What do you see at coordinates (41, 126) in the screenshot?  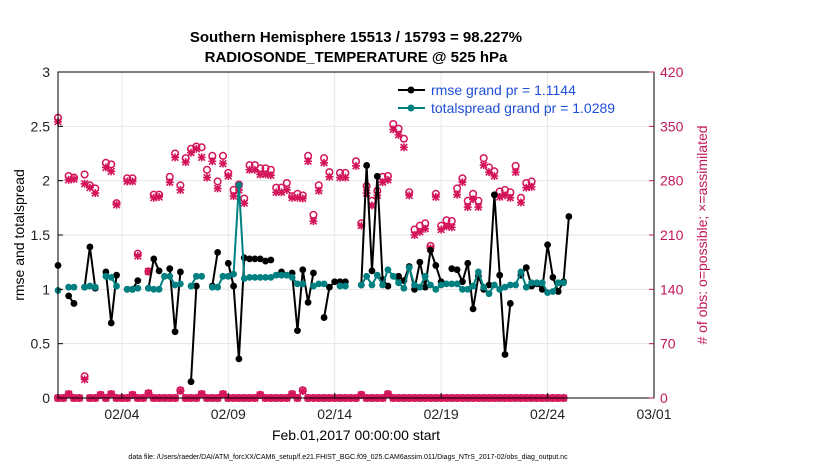 I see `y-tick-label: 2.5` at bounding box center [41, 126].